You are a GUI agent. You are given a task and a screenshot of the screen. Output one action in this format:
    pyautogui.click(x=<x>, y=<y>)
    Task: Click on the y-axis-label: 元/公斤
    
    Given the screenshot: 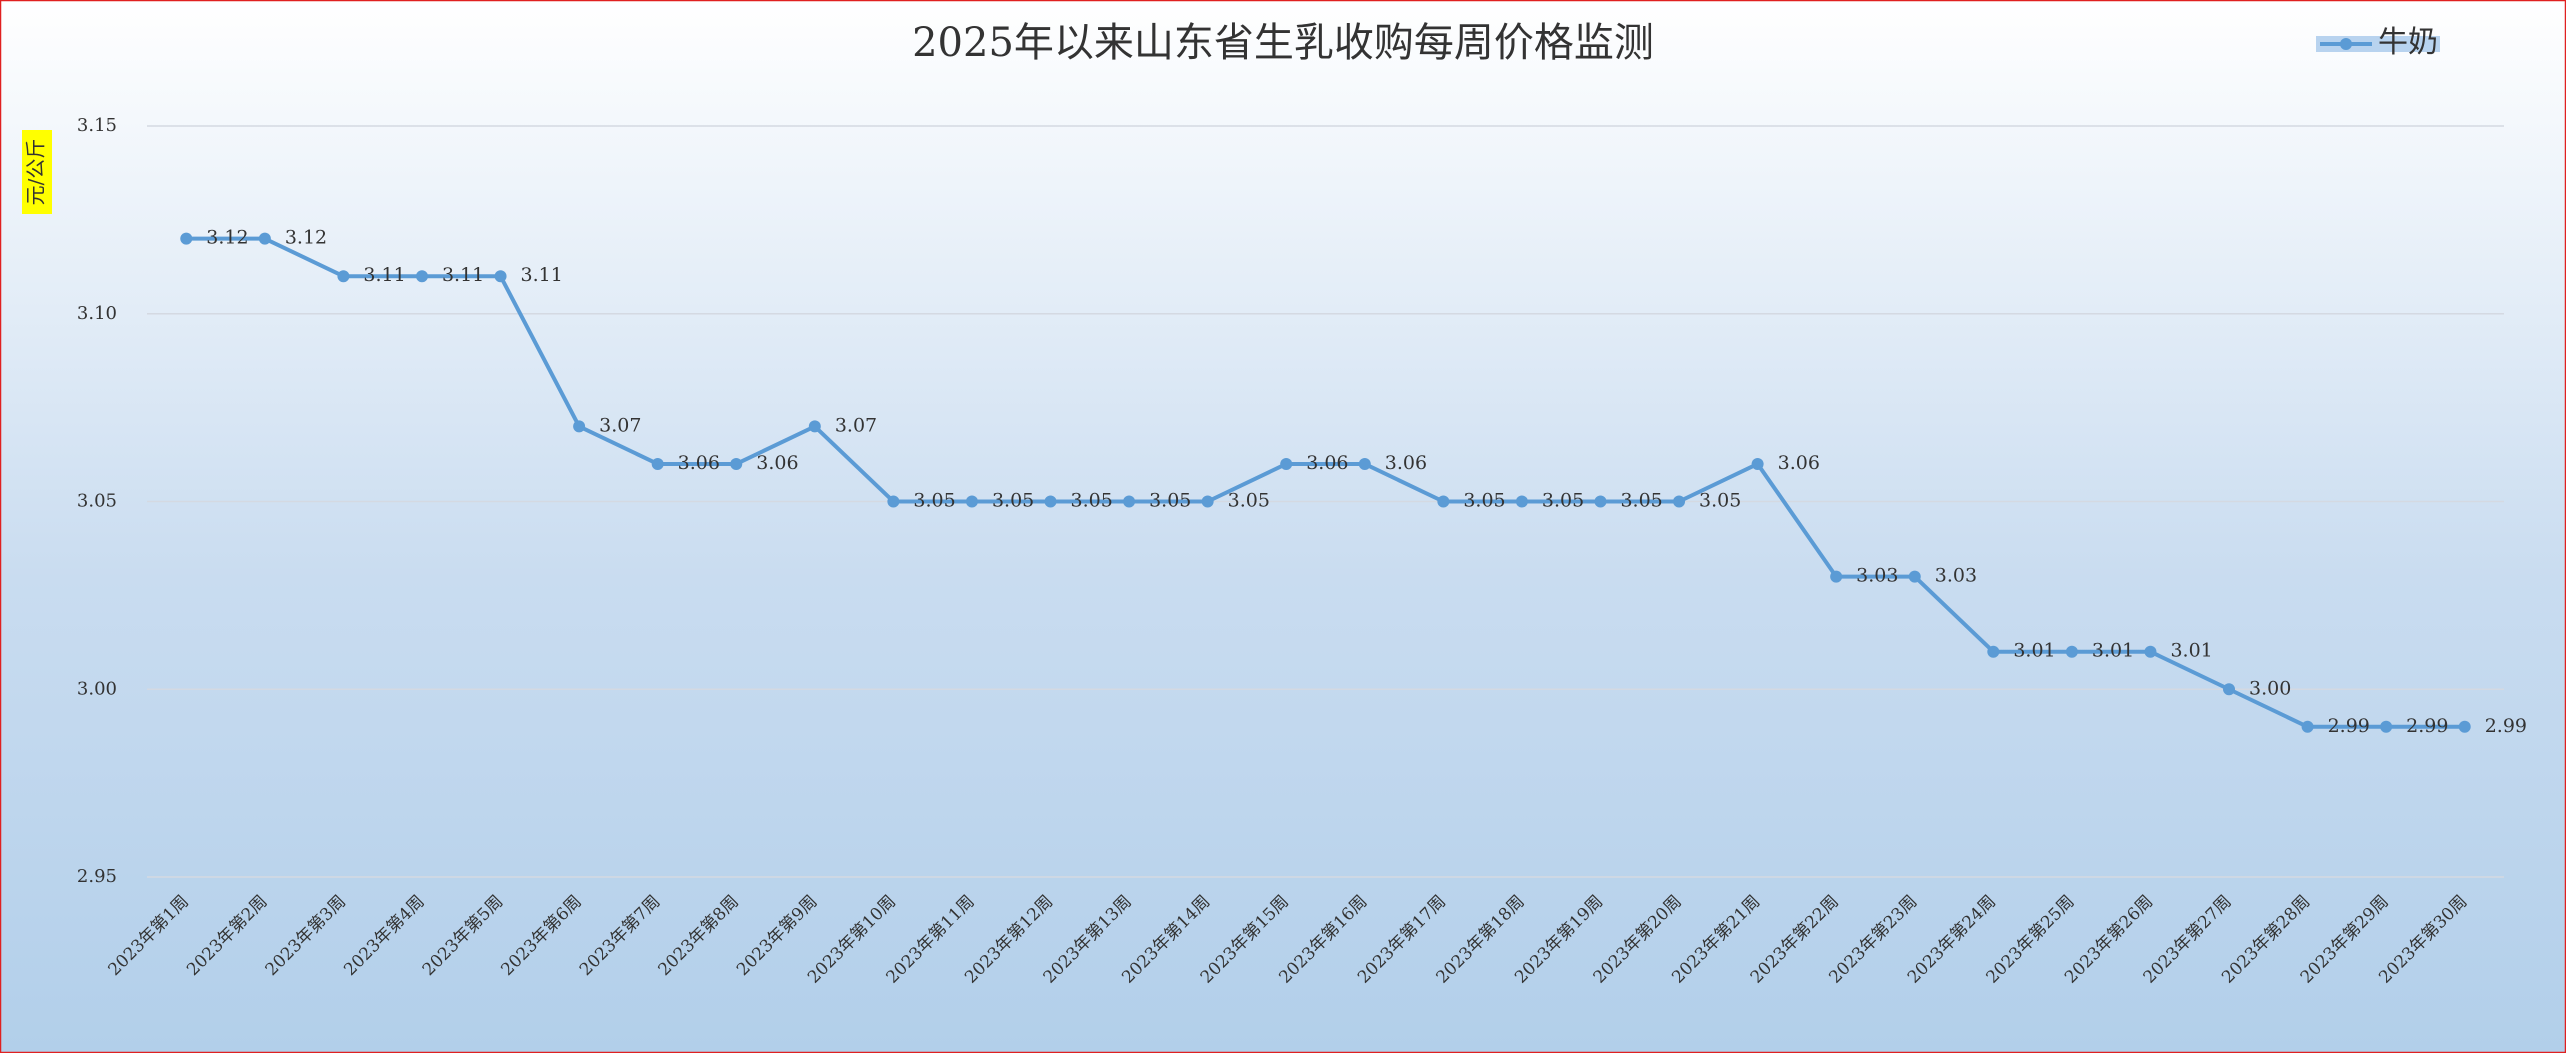 What is the action you would take?
    pyautogui.click(x=36, y=172)
    